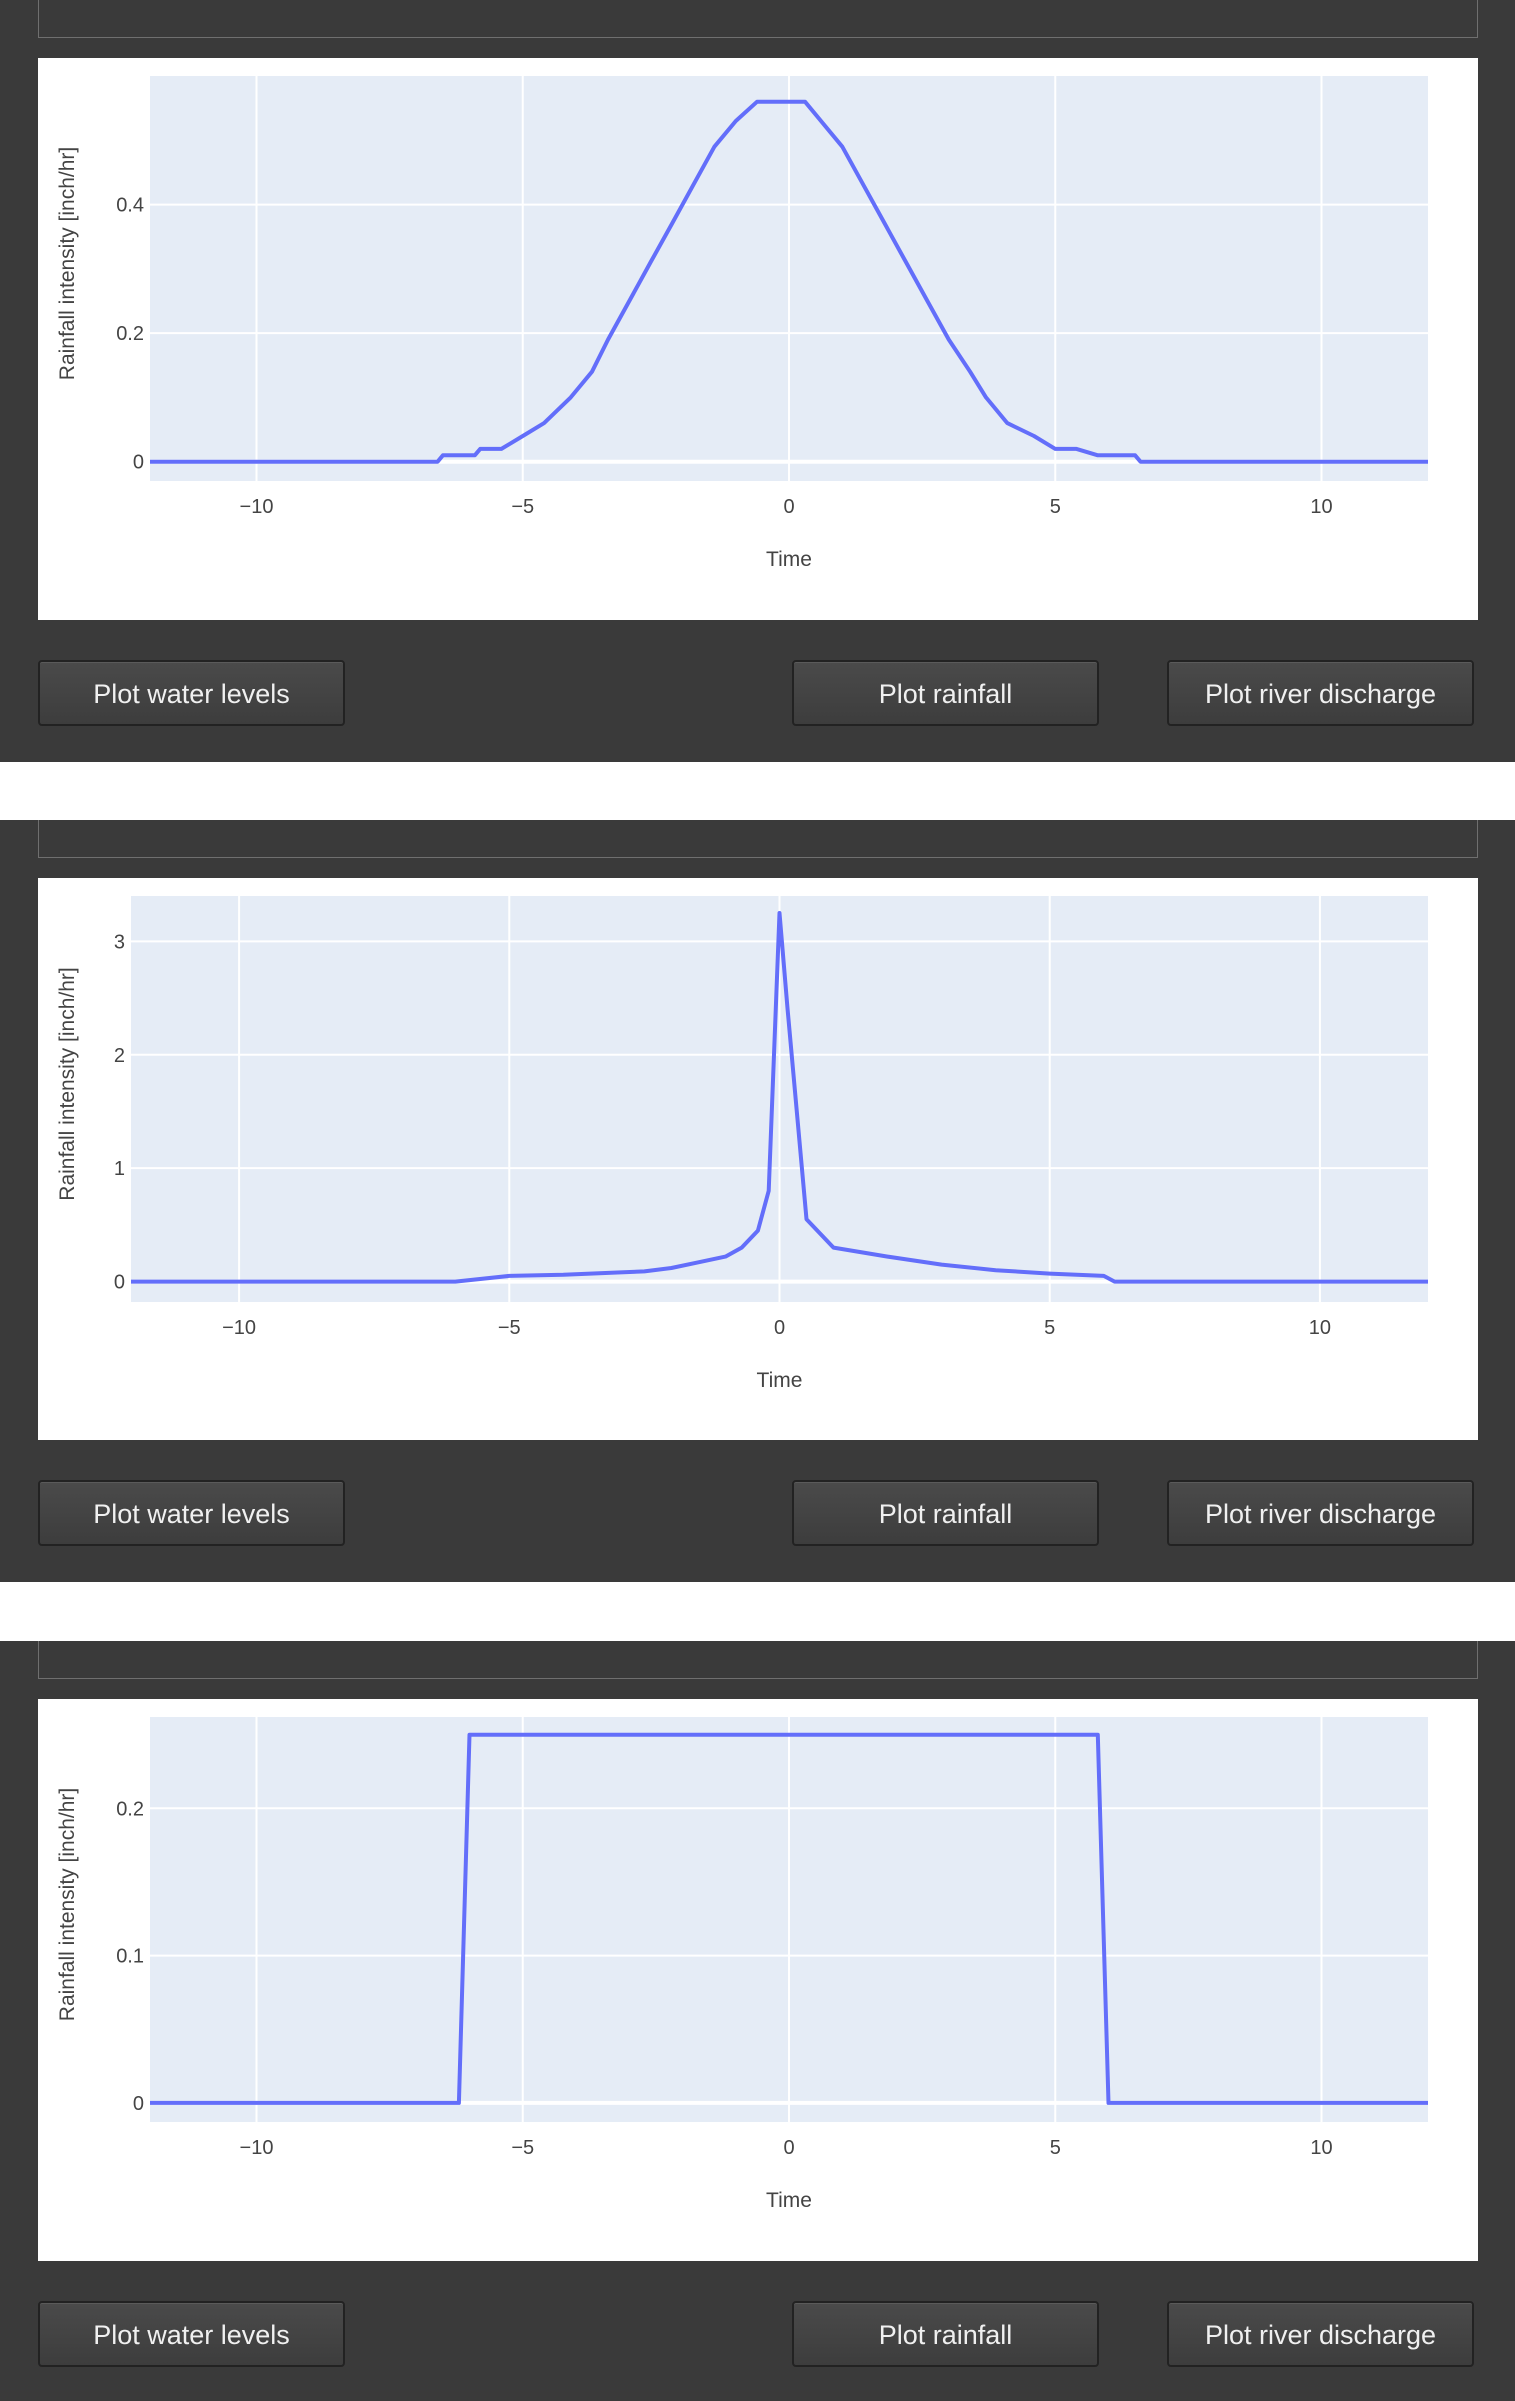 The image size is (1515, 2401). Describe the element at coordinates (130, 206) in the screenshot. I see `y-tick-label: 0.4` at that location.